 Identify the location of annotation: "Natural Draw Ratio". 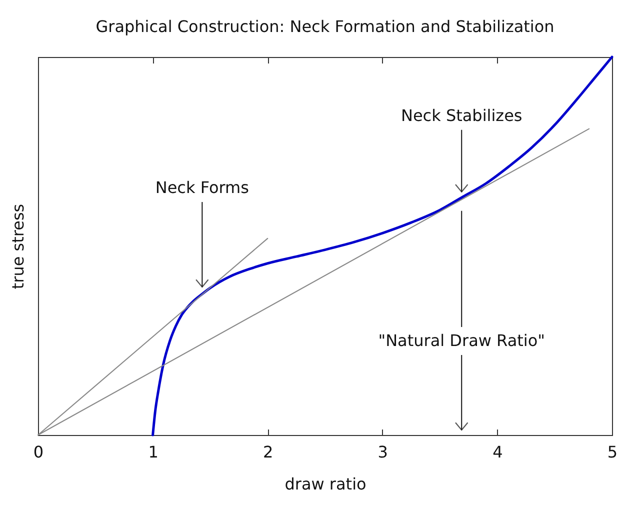
(462, 340).